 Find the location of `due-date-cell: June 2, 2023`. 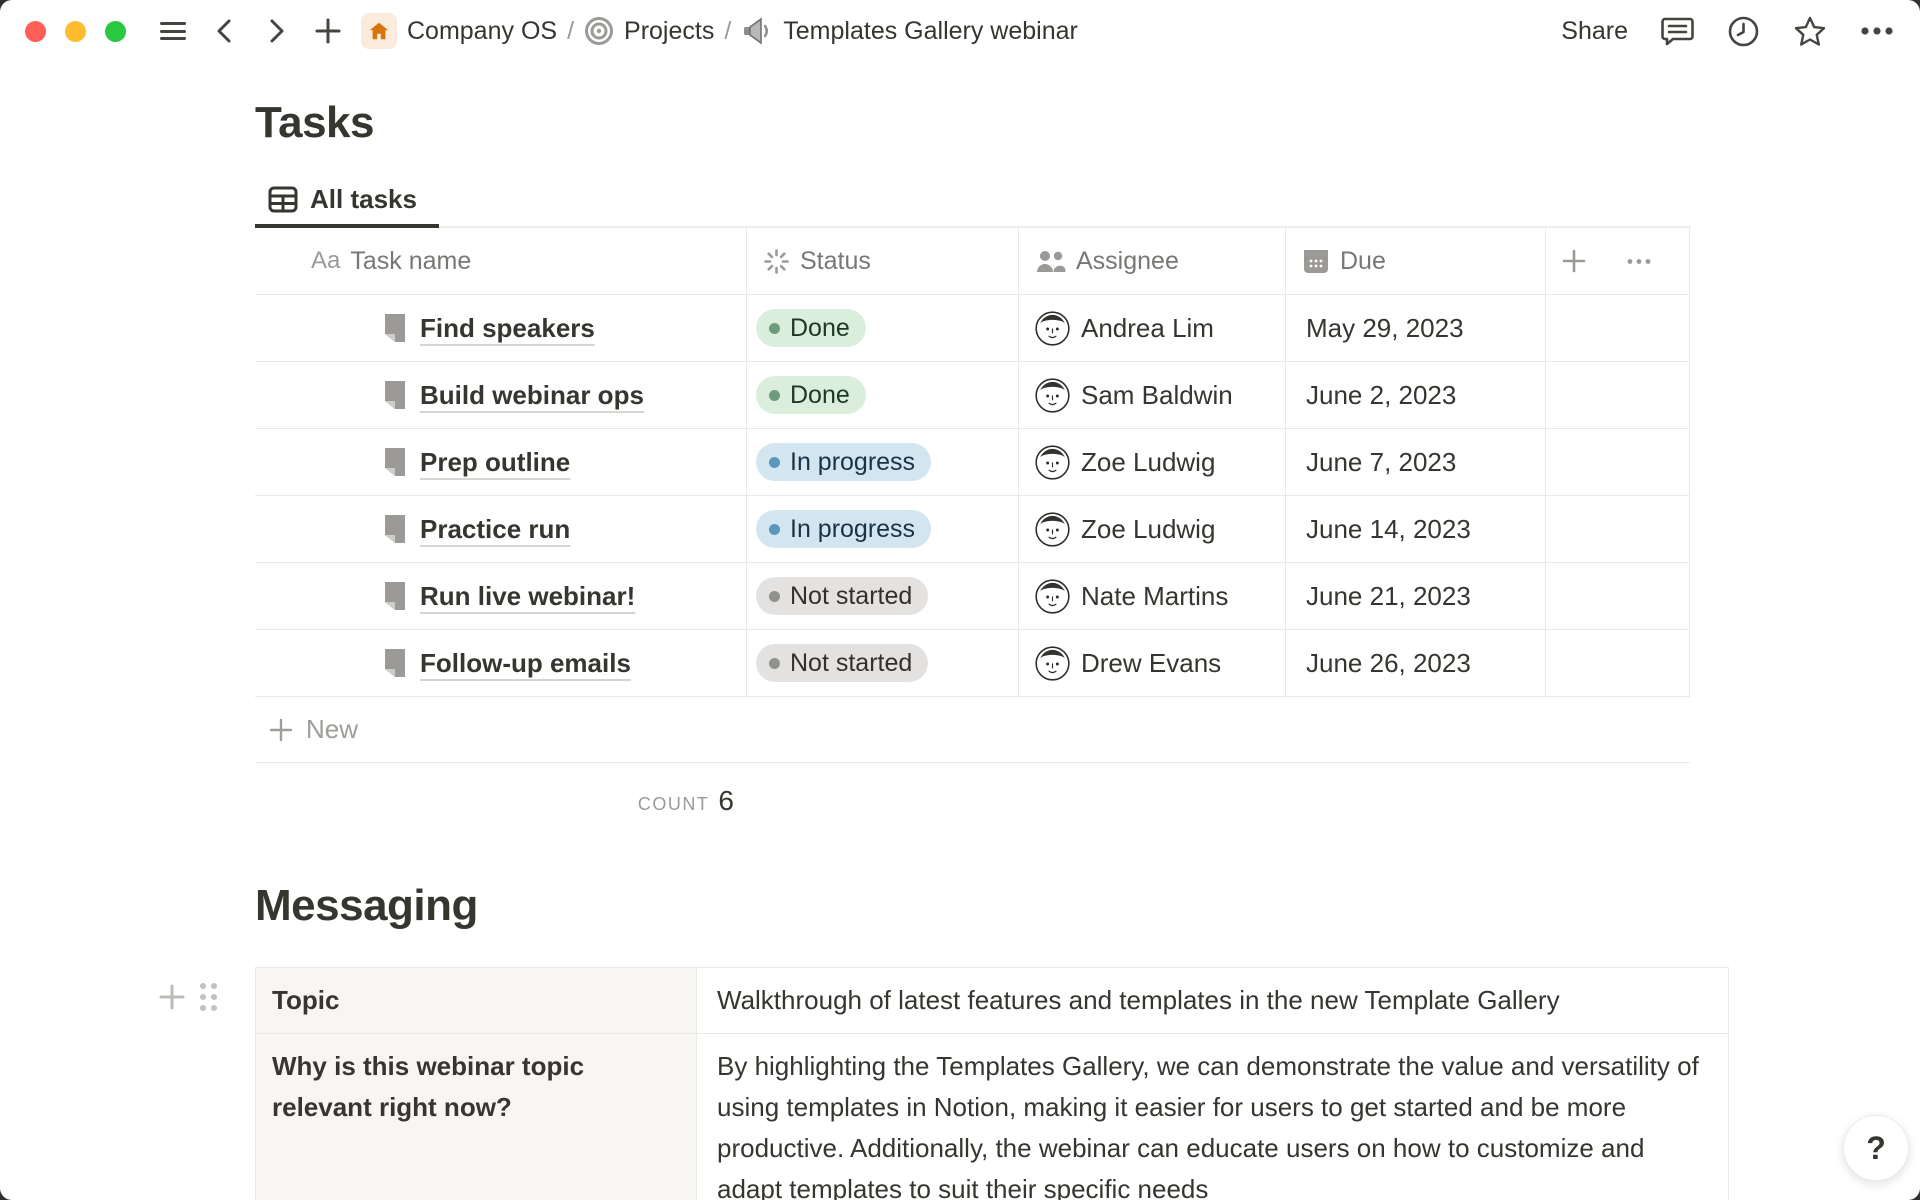

due-date-cell: June 2, 2023 is located at coordinates (1415, 395).